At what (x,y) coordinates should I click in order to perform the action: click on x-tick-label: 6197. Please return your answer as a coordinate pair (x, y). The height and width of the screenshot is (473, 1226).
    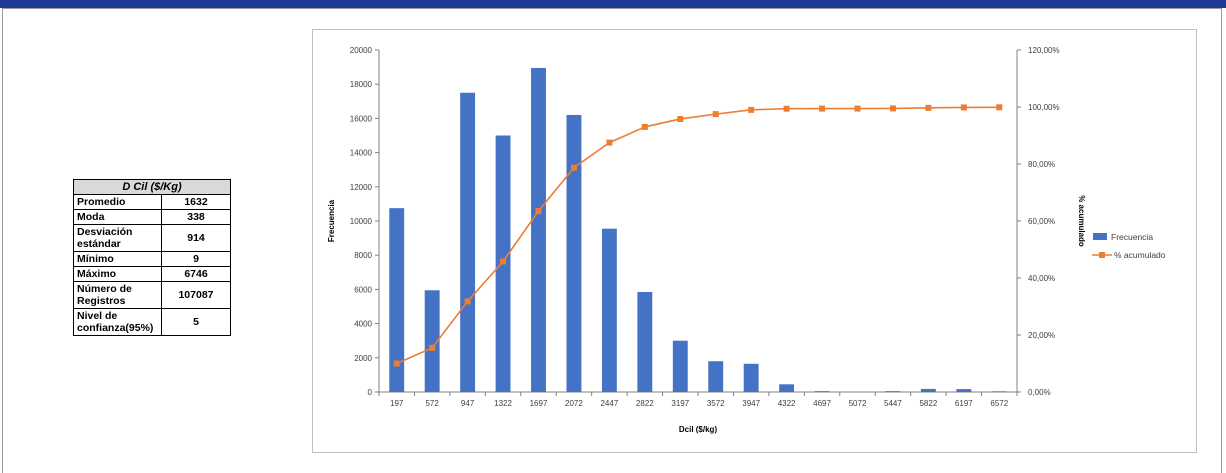
    Looking at the image, I should click on (964, 403).